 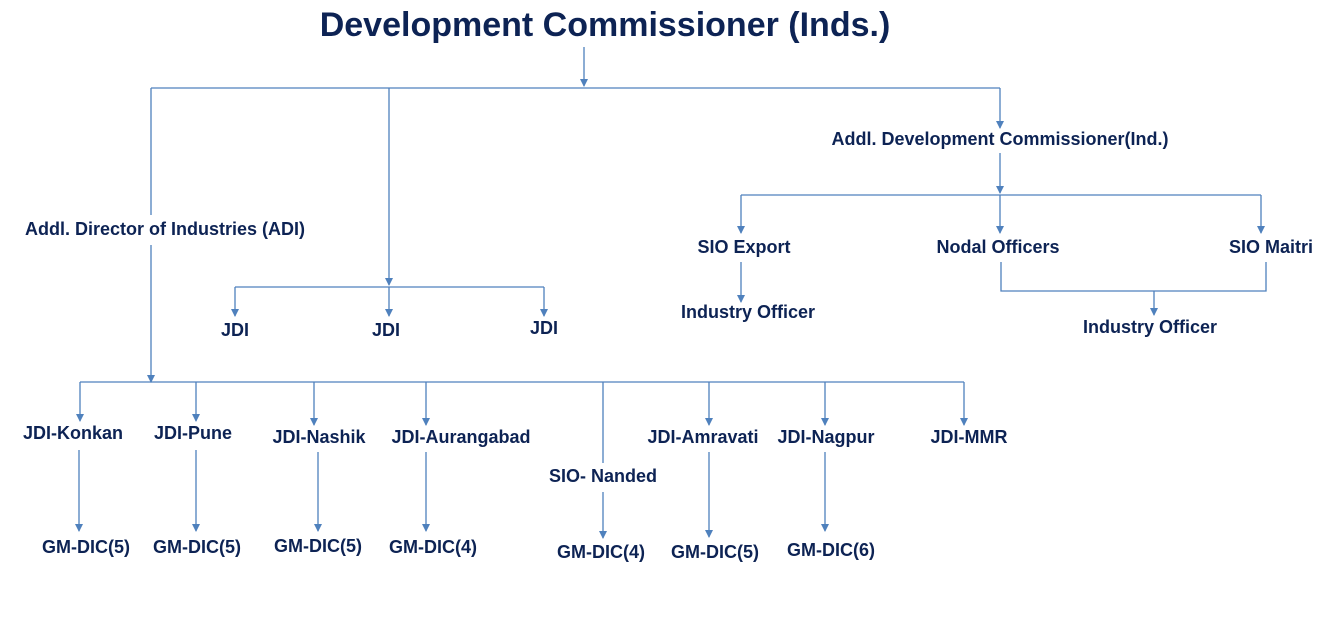 I want to click on node: JDI-Amravati, so click(x=702, y=437).